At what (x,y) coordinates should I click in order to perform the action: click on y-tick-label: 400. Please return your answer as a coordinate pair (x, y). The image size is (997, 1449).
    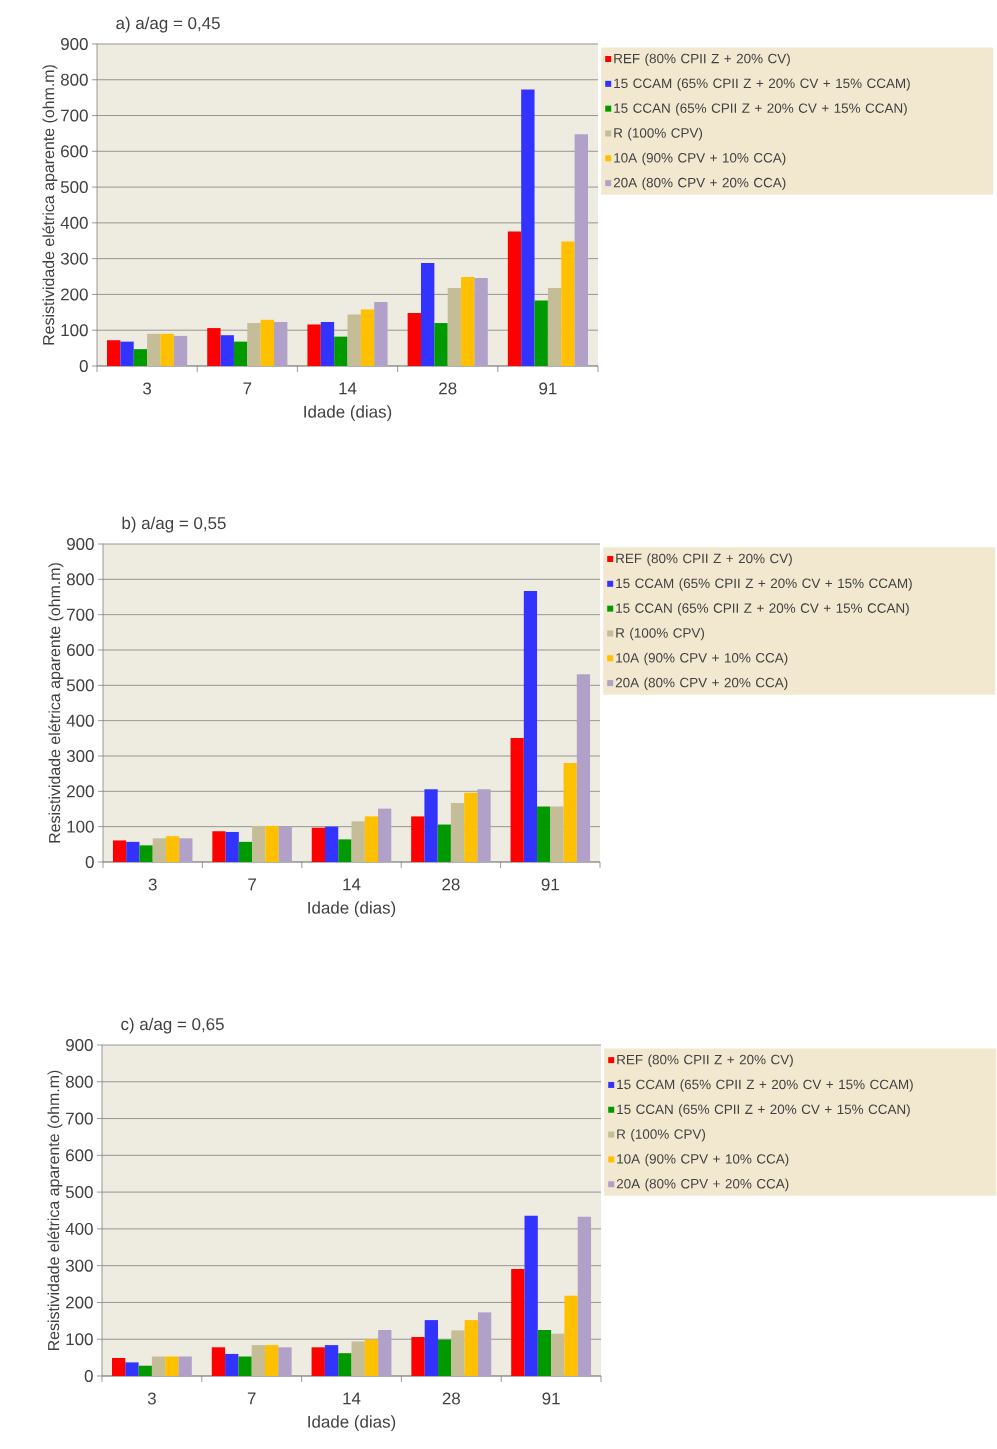
    Looking at the image, I should click on (79, 1228).